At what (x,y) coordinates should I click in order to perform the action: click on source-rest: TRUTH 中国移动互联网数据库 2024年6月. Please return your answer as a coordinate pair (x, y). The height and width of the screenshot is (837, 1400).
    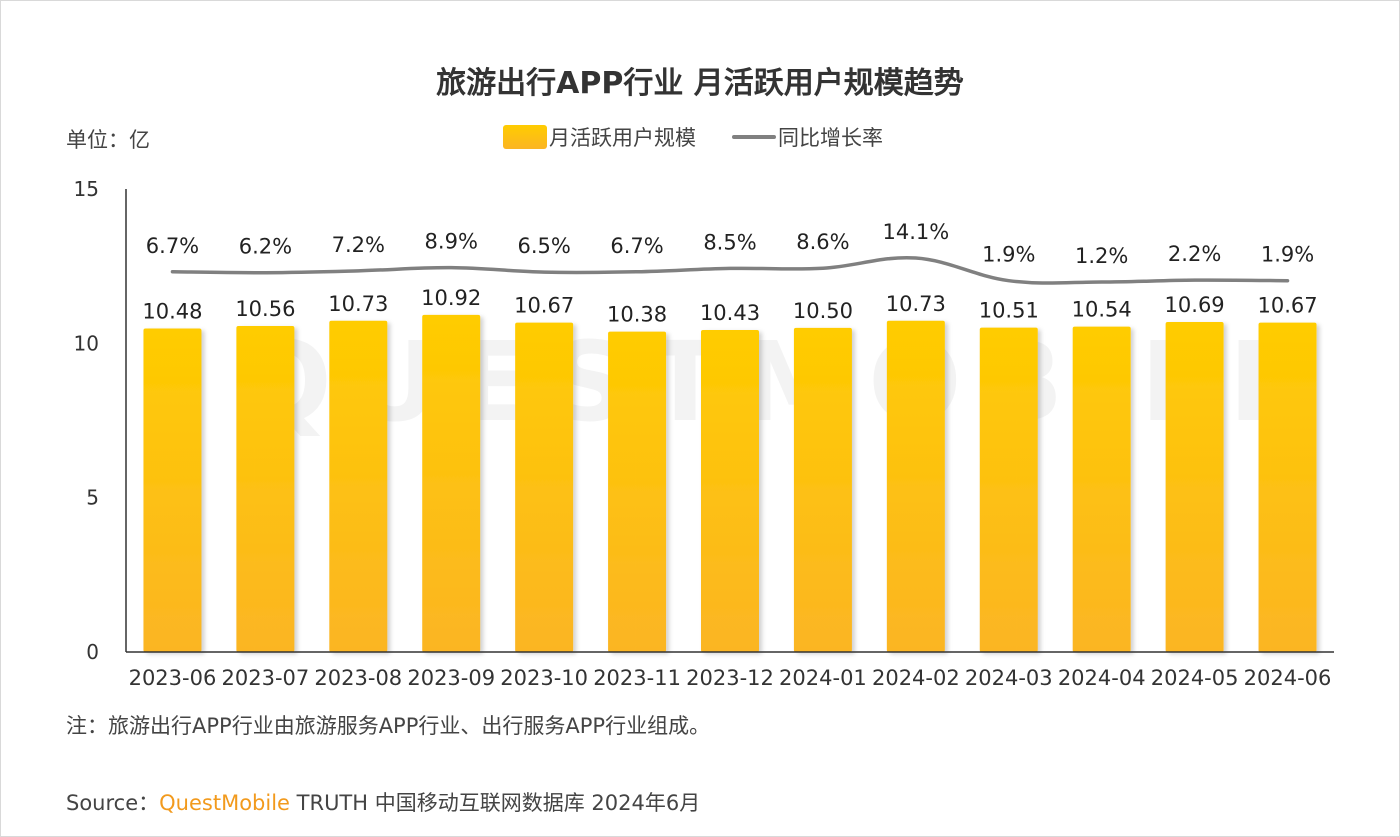
    Looking at the image, I should click on (495, 803).